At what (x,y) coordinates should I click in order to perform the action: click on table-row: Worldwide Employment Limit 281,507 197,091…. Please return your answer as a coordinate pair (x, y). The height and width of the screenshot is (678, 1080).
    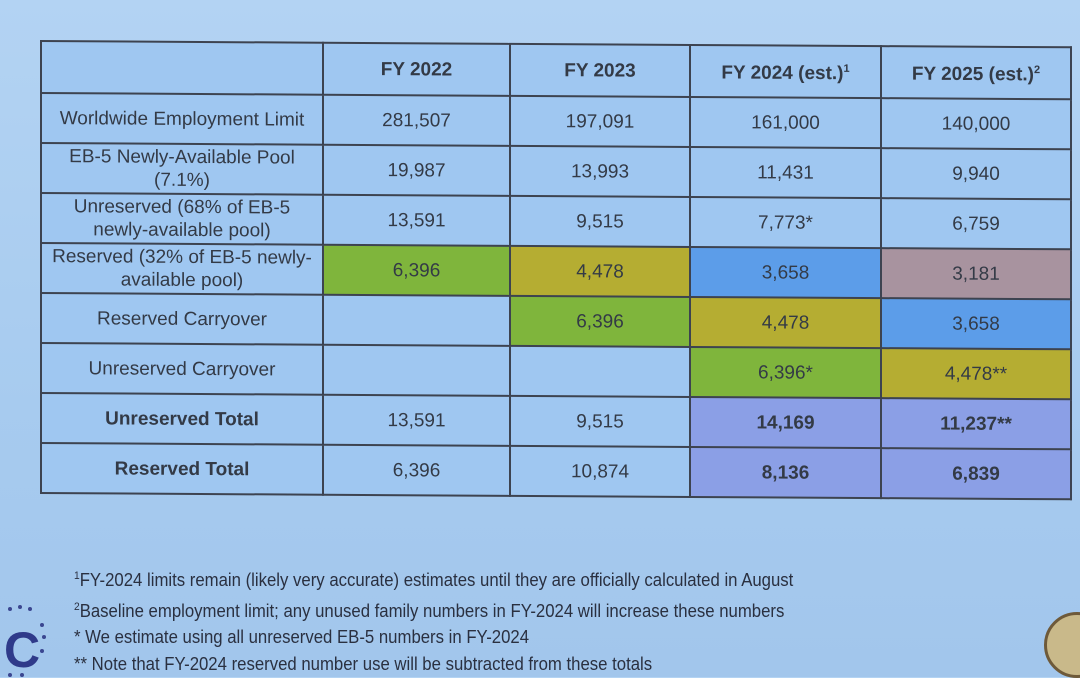
    Looking at the image, I should click on (556, 121).